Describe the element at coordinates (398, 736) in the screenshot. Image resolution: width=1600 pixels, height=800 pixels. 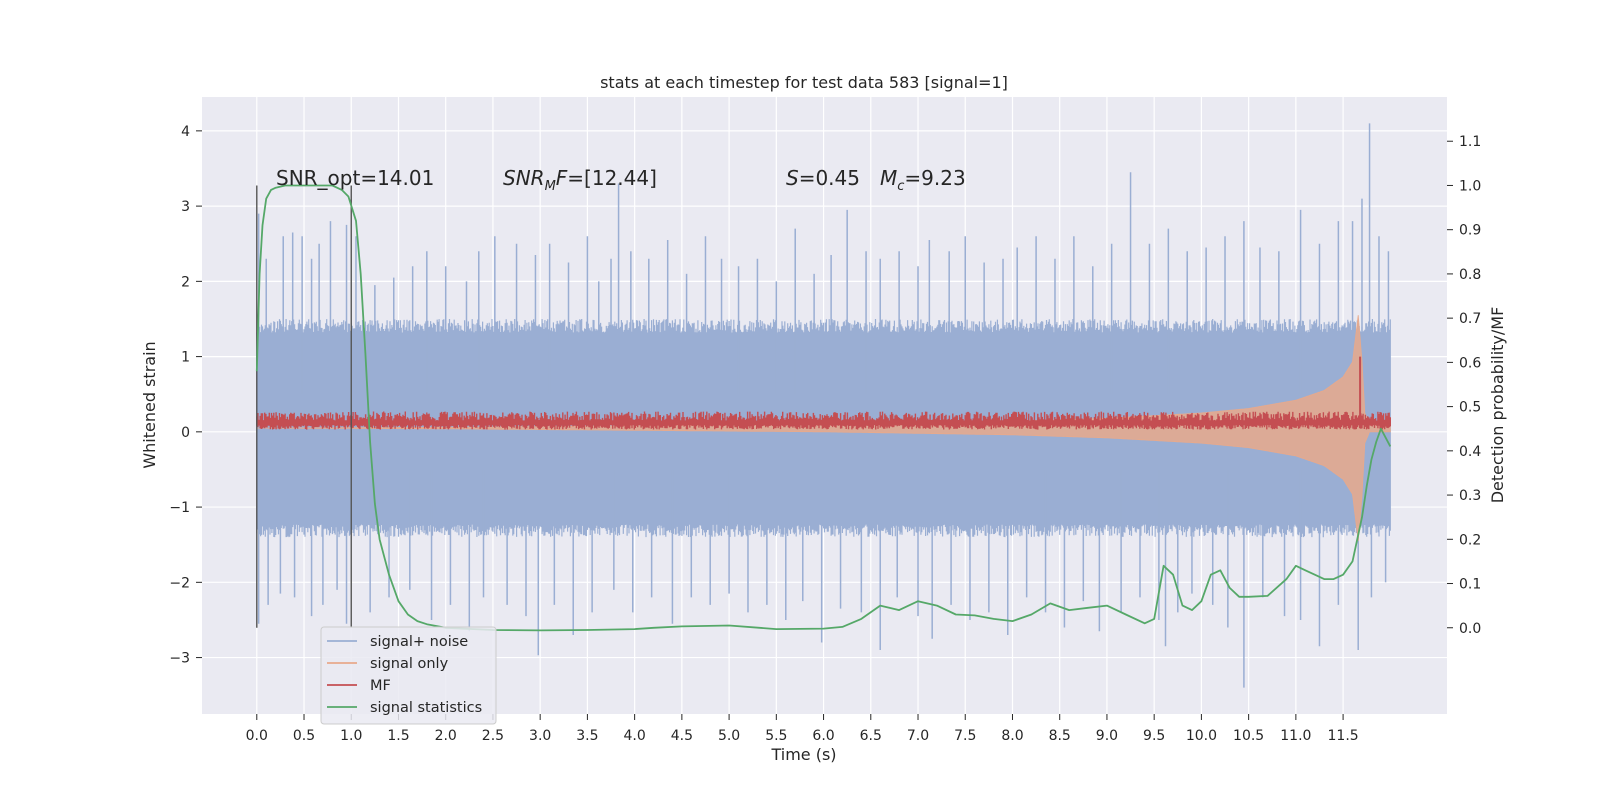
I see `x-tick-label: 1.5` at that location.